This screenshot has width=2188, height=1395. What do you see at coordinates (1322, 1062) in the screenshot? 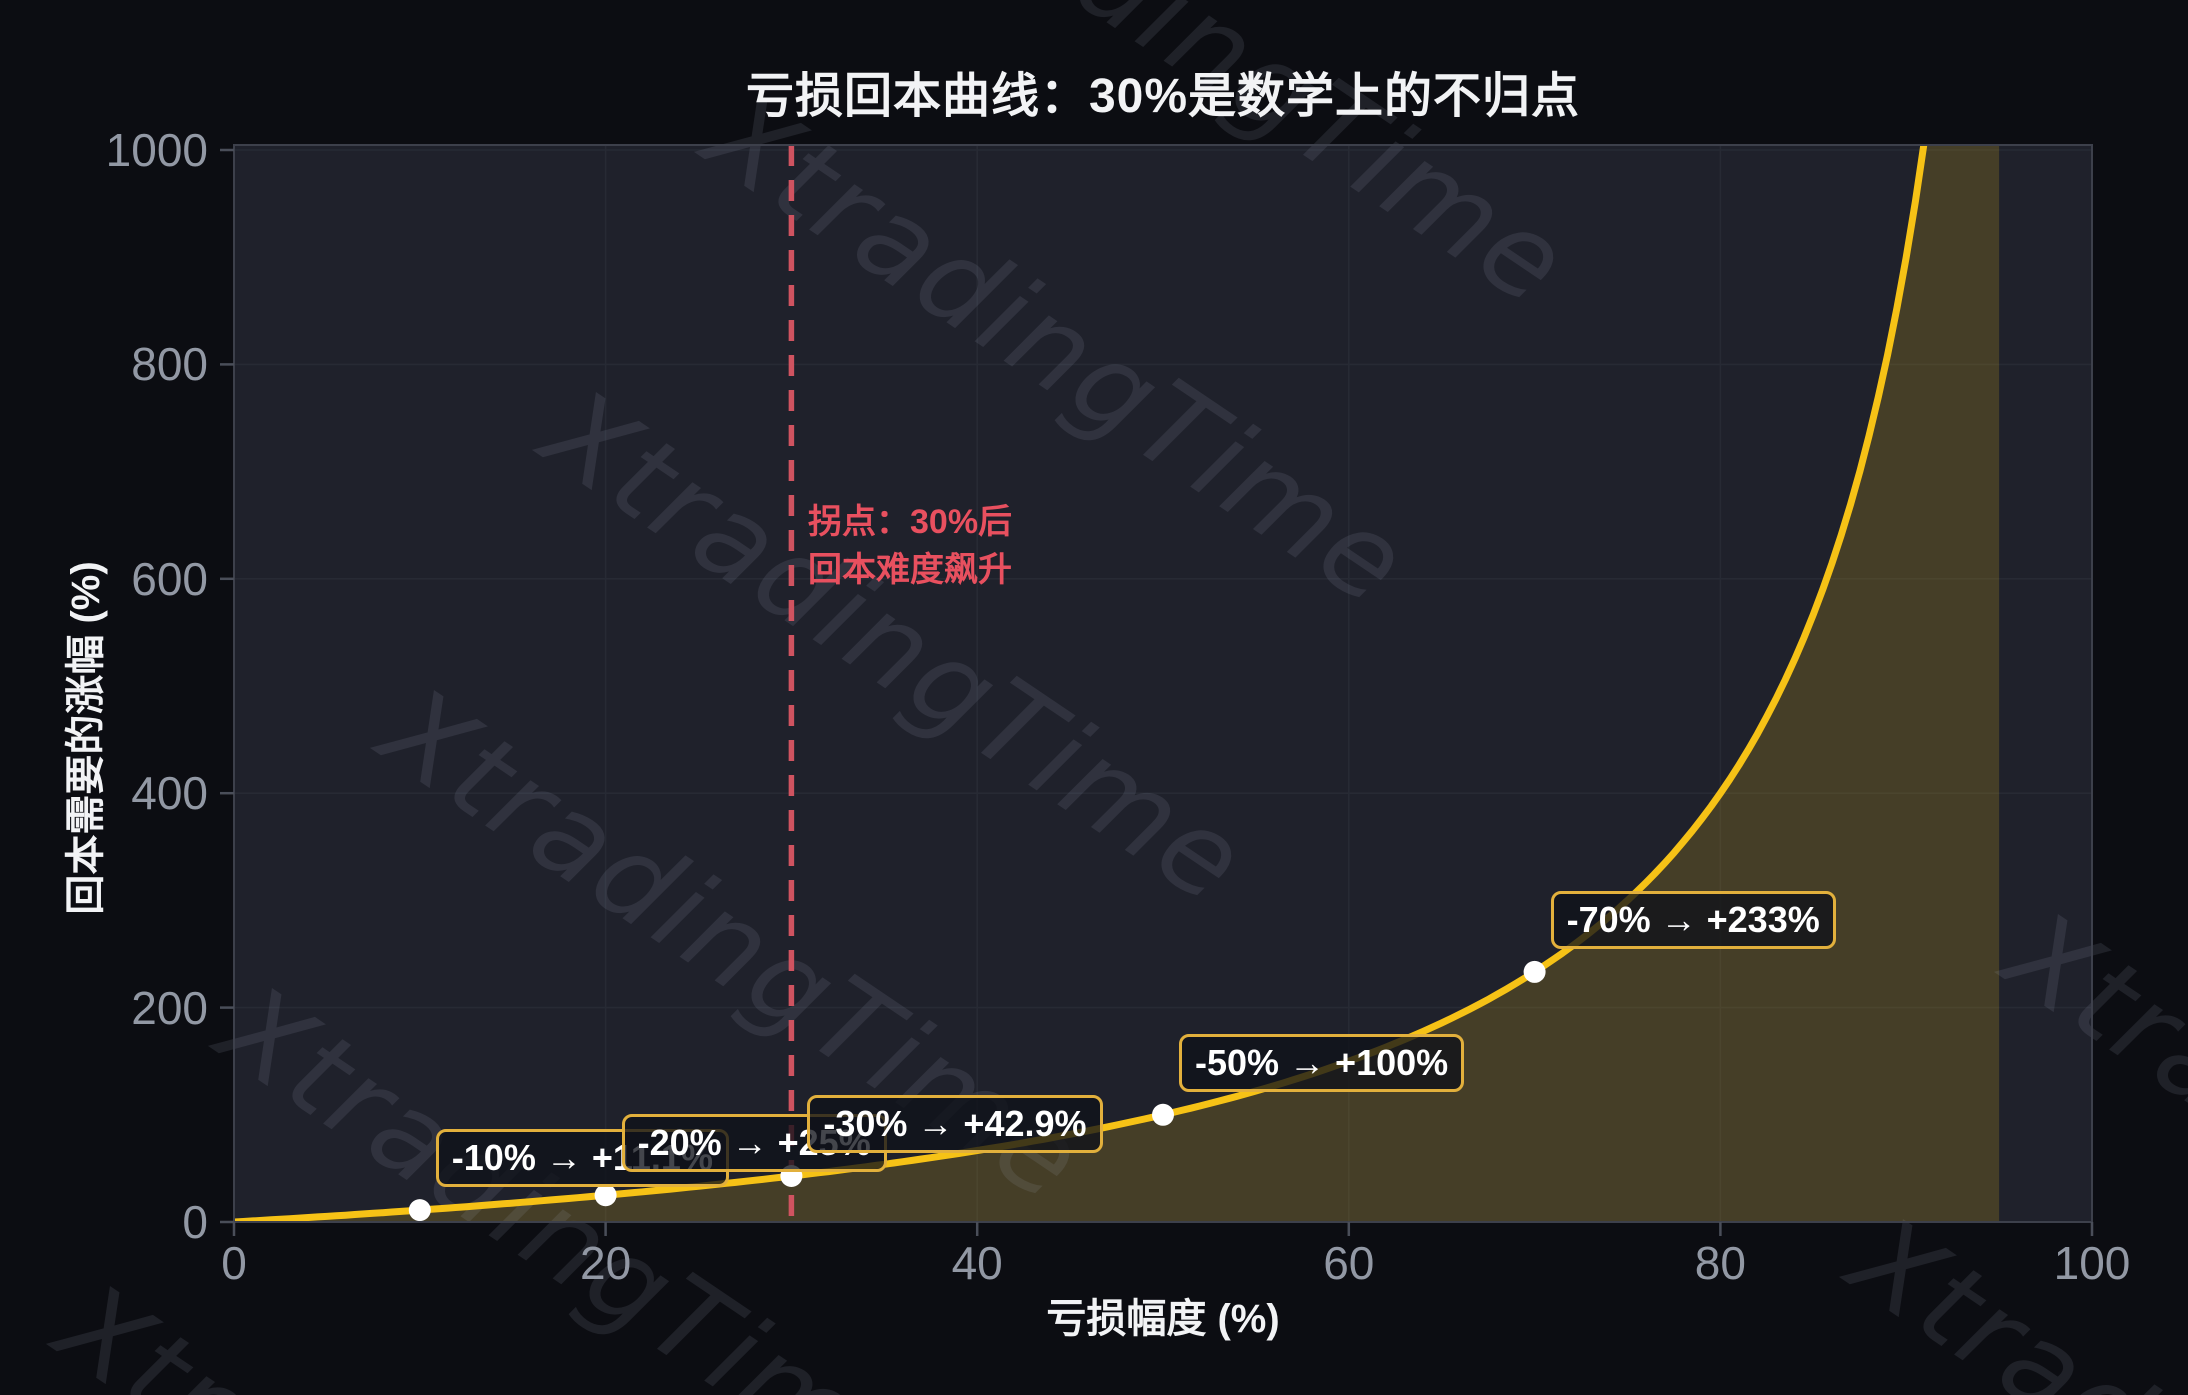
I see `point-label: -50% → +100%` at bounding box center [1322, 1062].